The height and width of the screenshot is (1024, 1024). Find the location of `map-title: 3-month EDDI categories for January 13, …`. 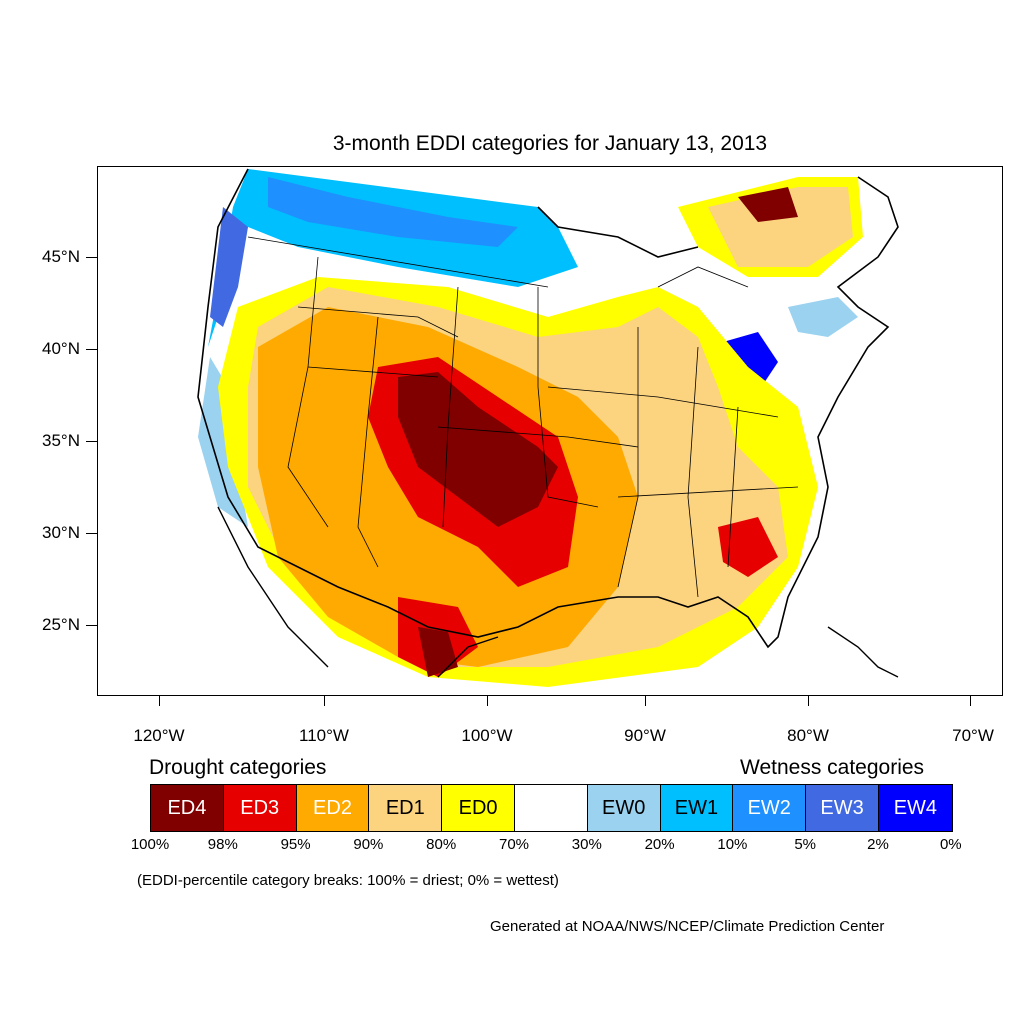

map-title: 3-month EDDI categories for January 13, … is located at coordinates (550, 143).